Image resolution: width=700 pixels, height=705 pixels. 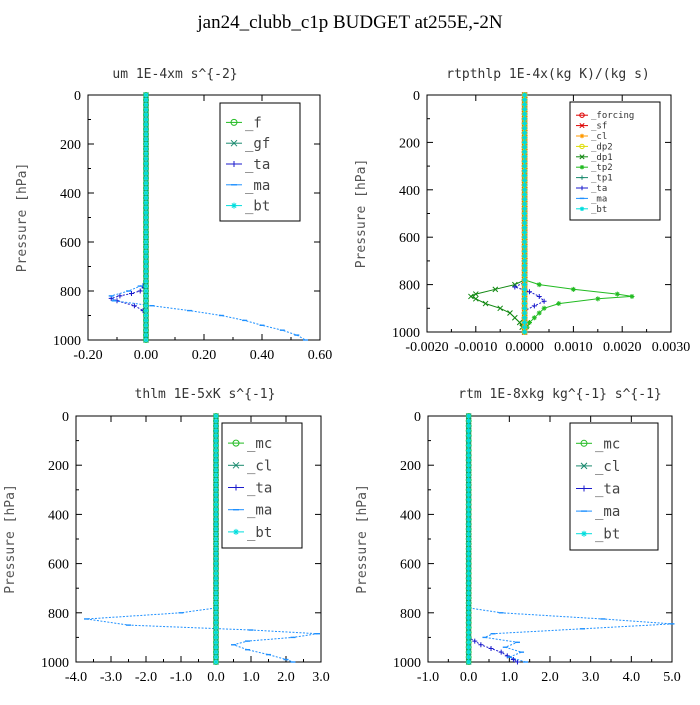 I want to click on legend: _f _gf _ta _ma _bt, so click(x=260, y=162).